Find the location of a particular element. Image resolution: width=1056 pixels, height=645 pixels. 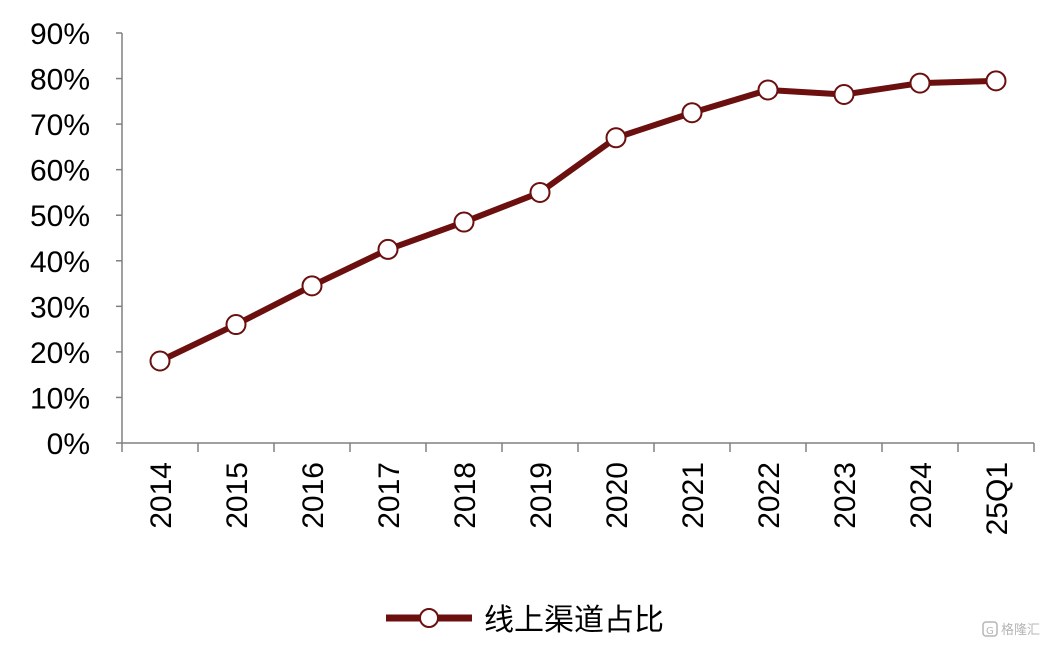

x-tick-label: 2020 is located at coordinates (617, 495).